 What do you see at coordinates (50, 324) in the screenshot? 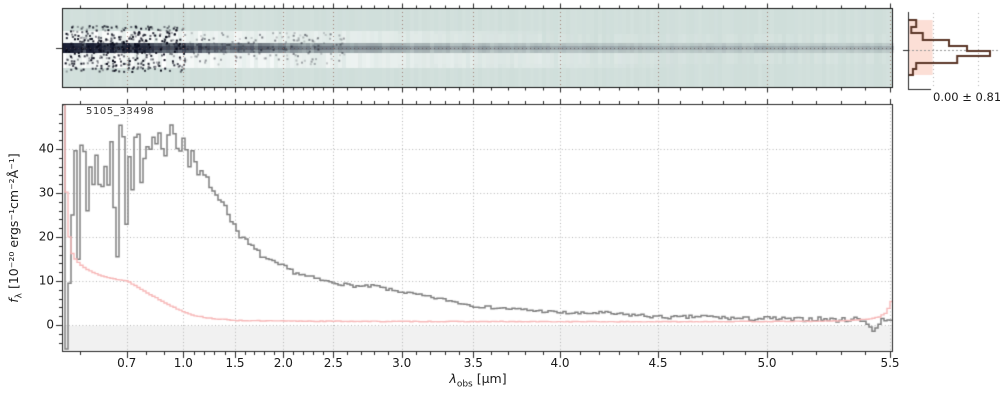
I see `y-tick-label: 0` at bounding box center [50, 324].